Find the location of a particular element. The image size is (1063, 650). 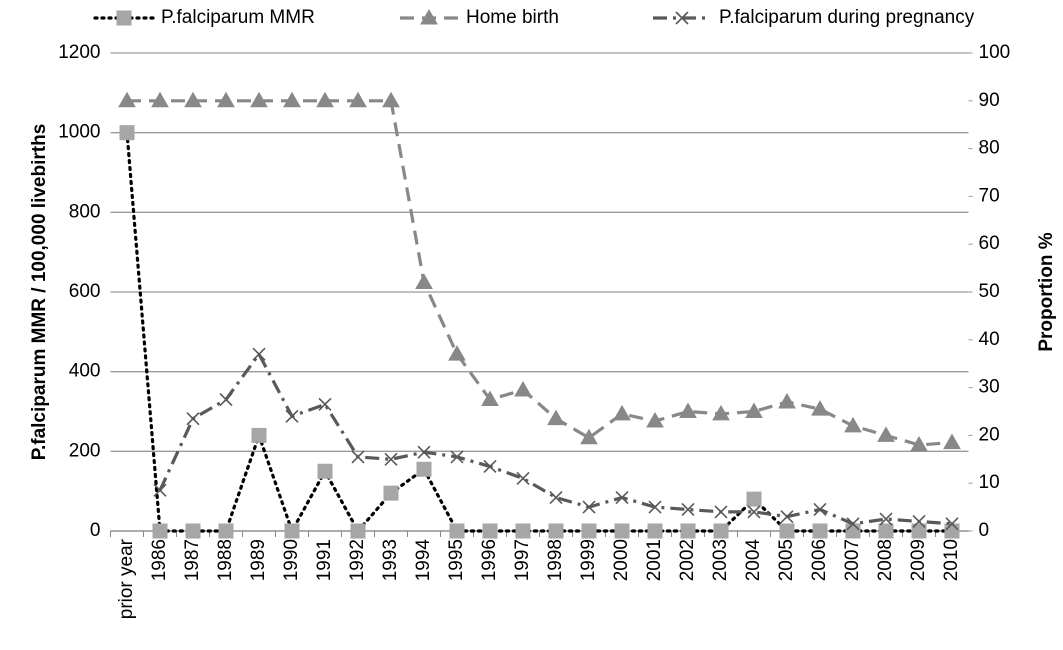

x-tick-label: 1994 is located at coordinates (423, 560).